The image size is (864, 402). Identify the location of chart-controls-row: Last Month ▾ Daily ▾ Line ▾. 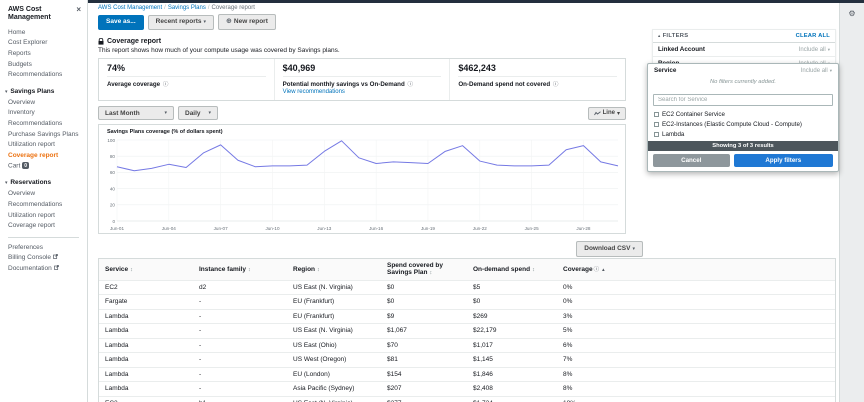
(362, 113).